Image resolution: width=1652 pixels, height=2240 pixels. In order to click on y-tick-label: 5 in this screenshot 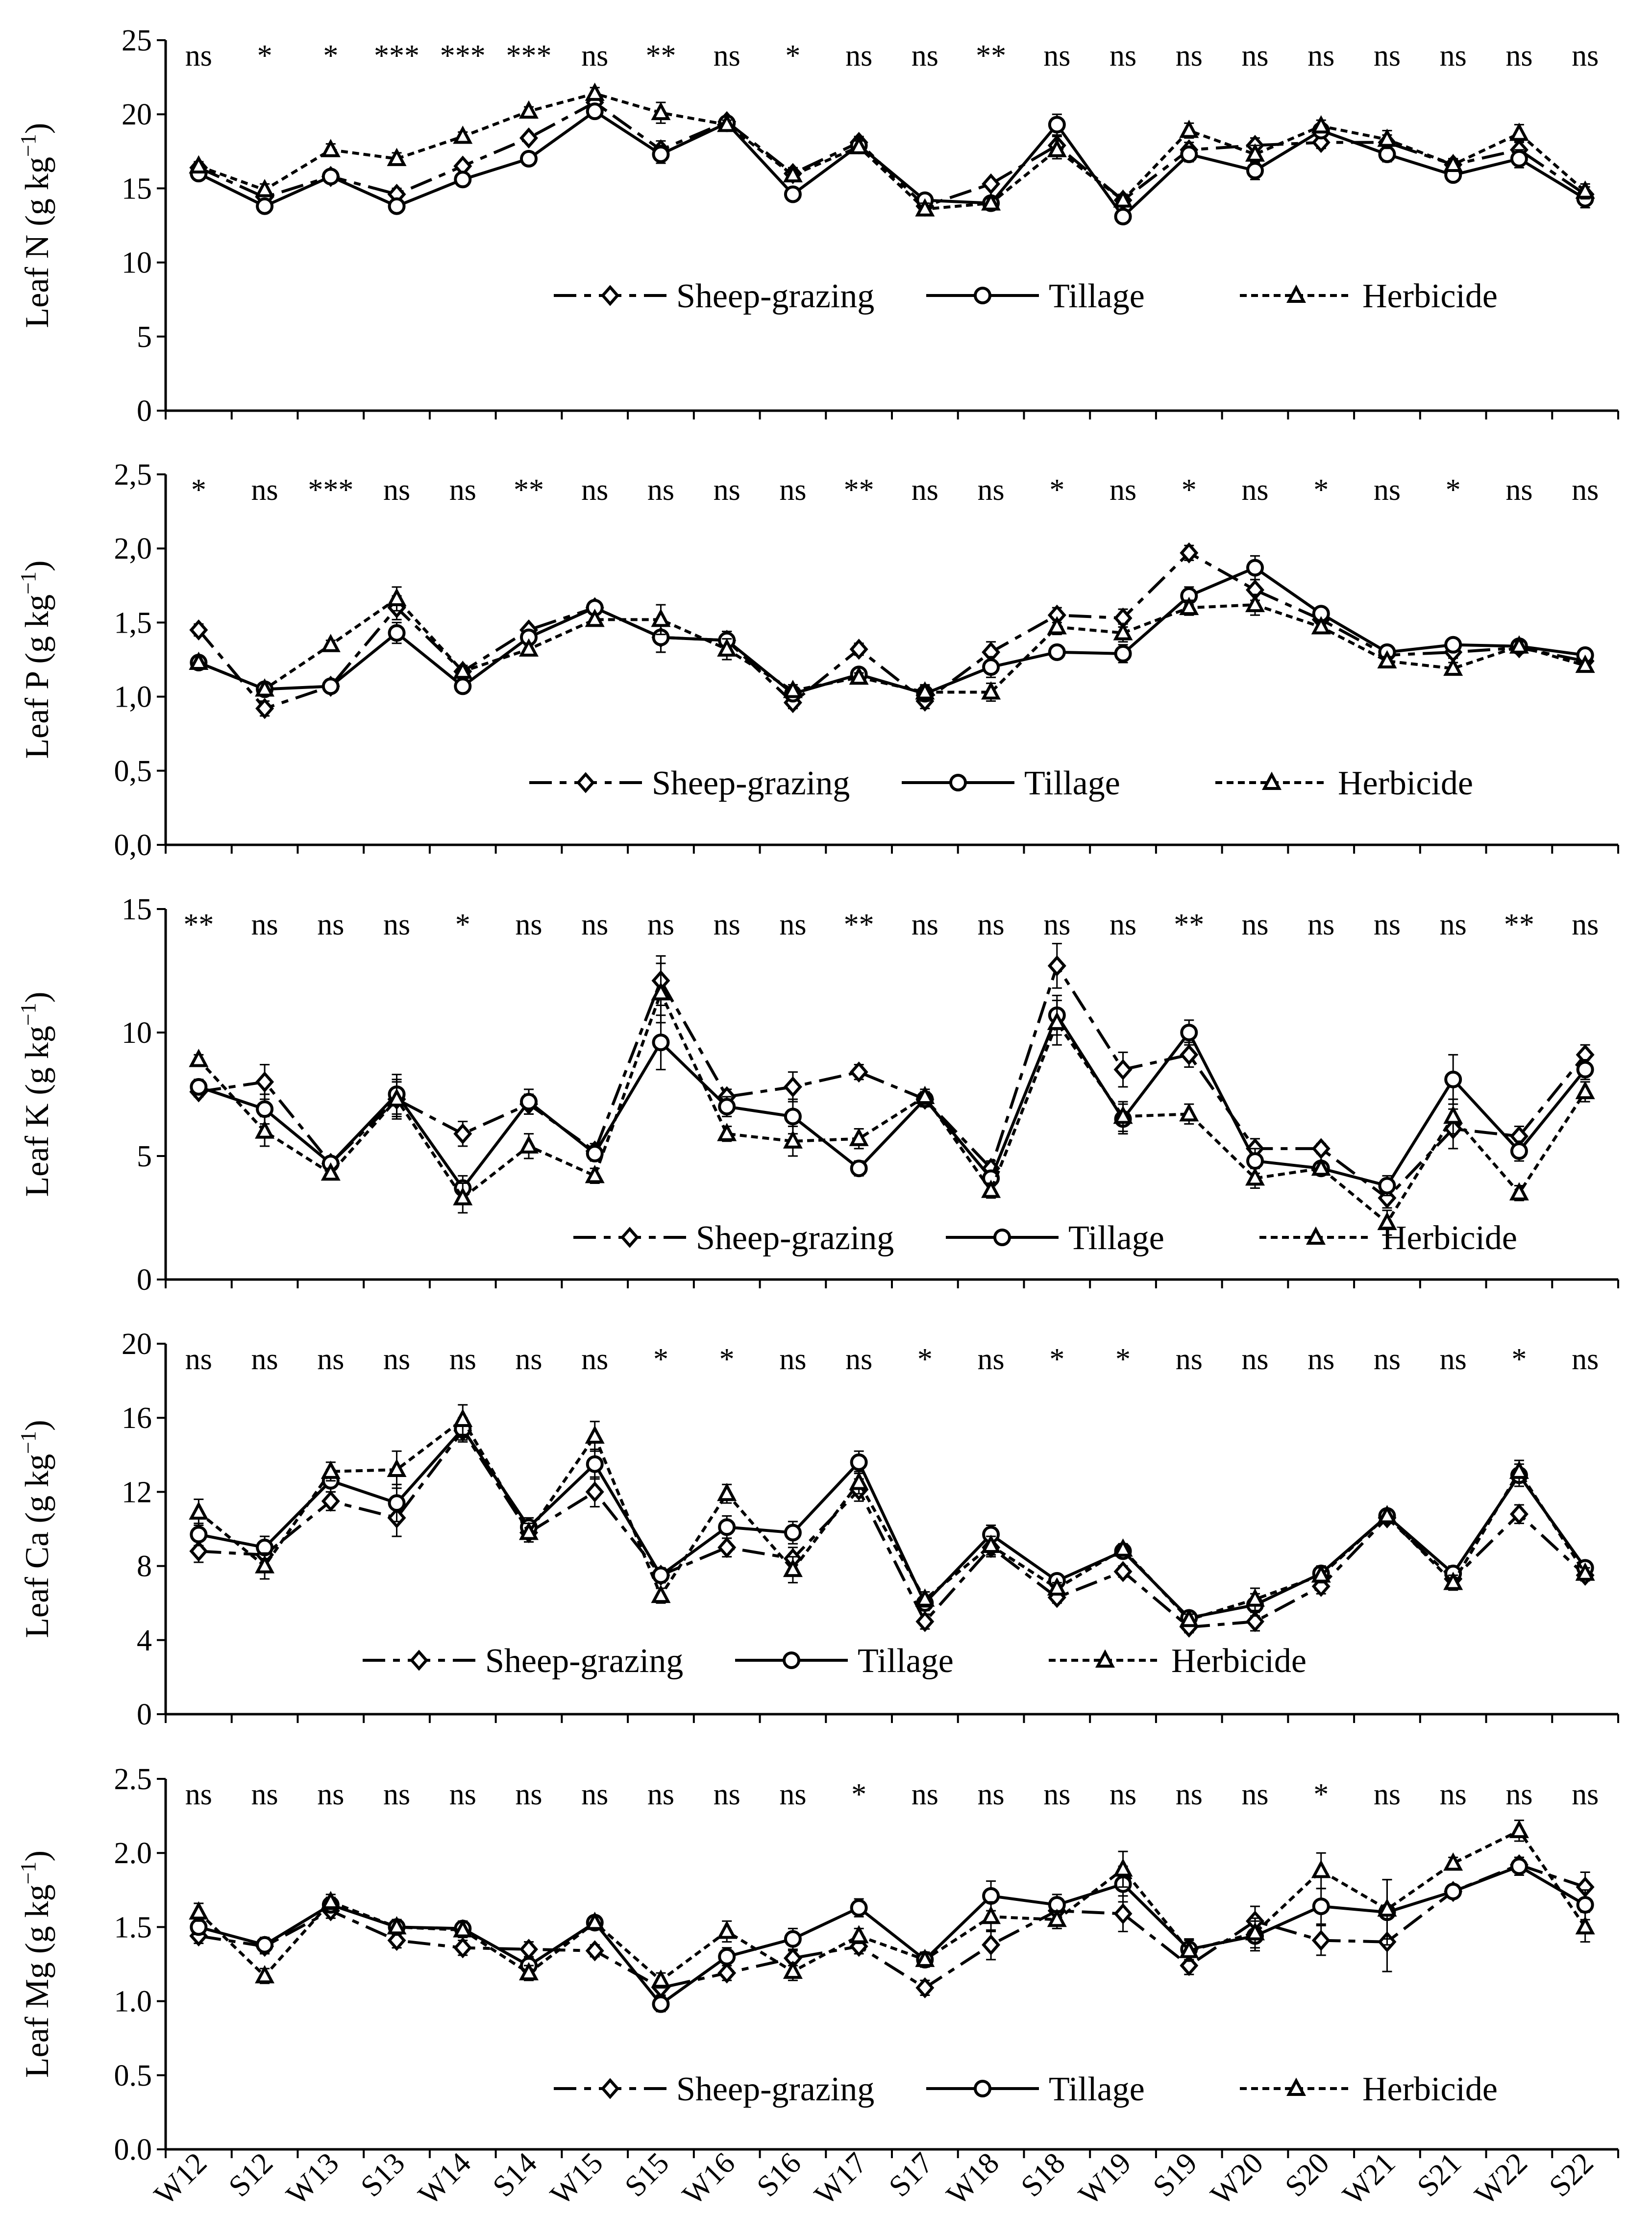, I will do `click(144, 337)`.